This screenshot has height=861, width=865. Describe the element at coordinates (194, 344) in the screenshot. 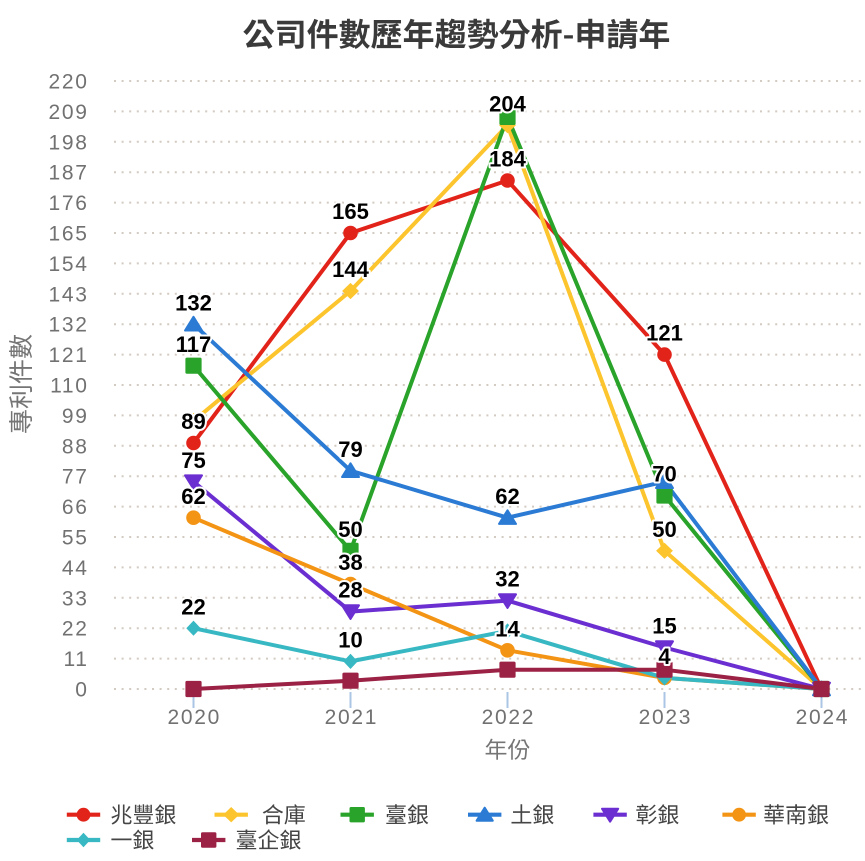

I see `svg-text: 117` at that location.